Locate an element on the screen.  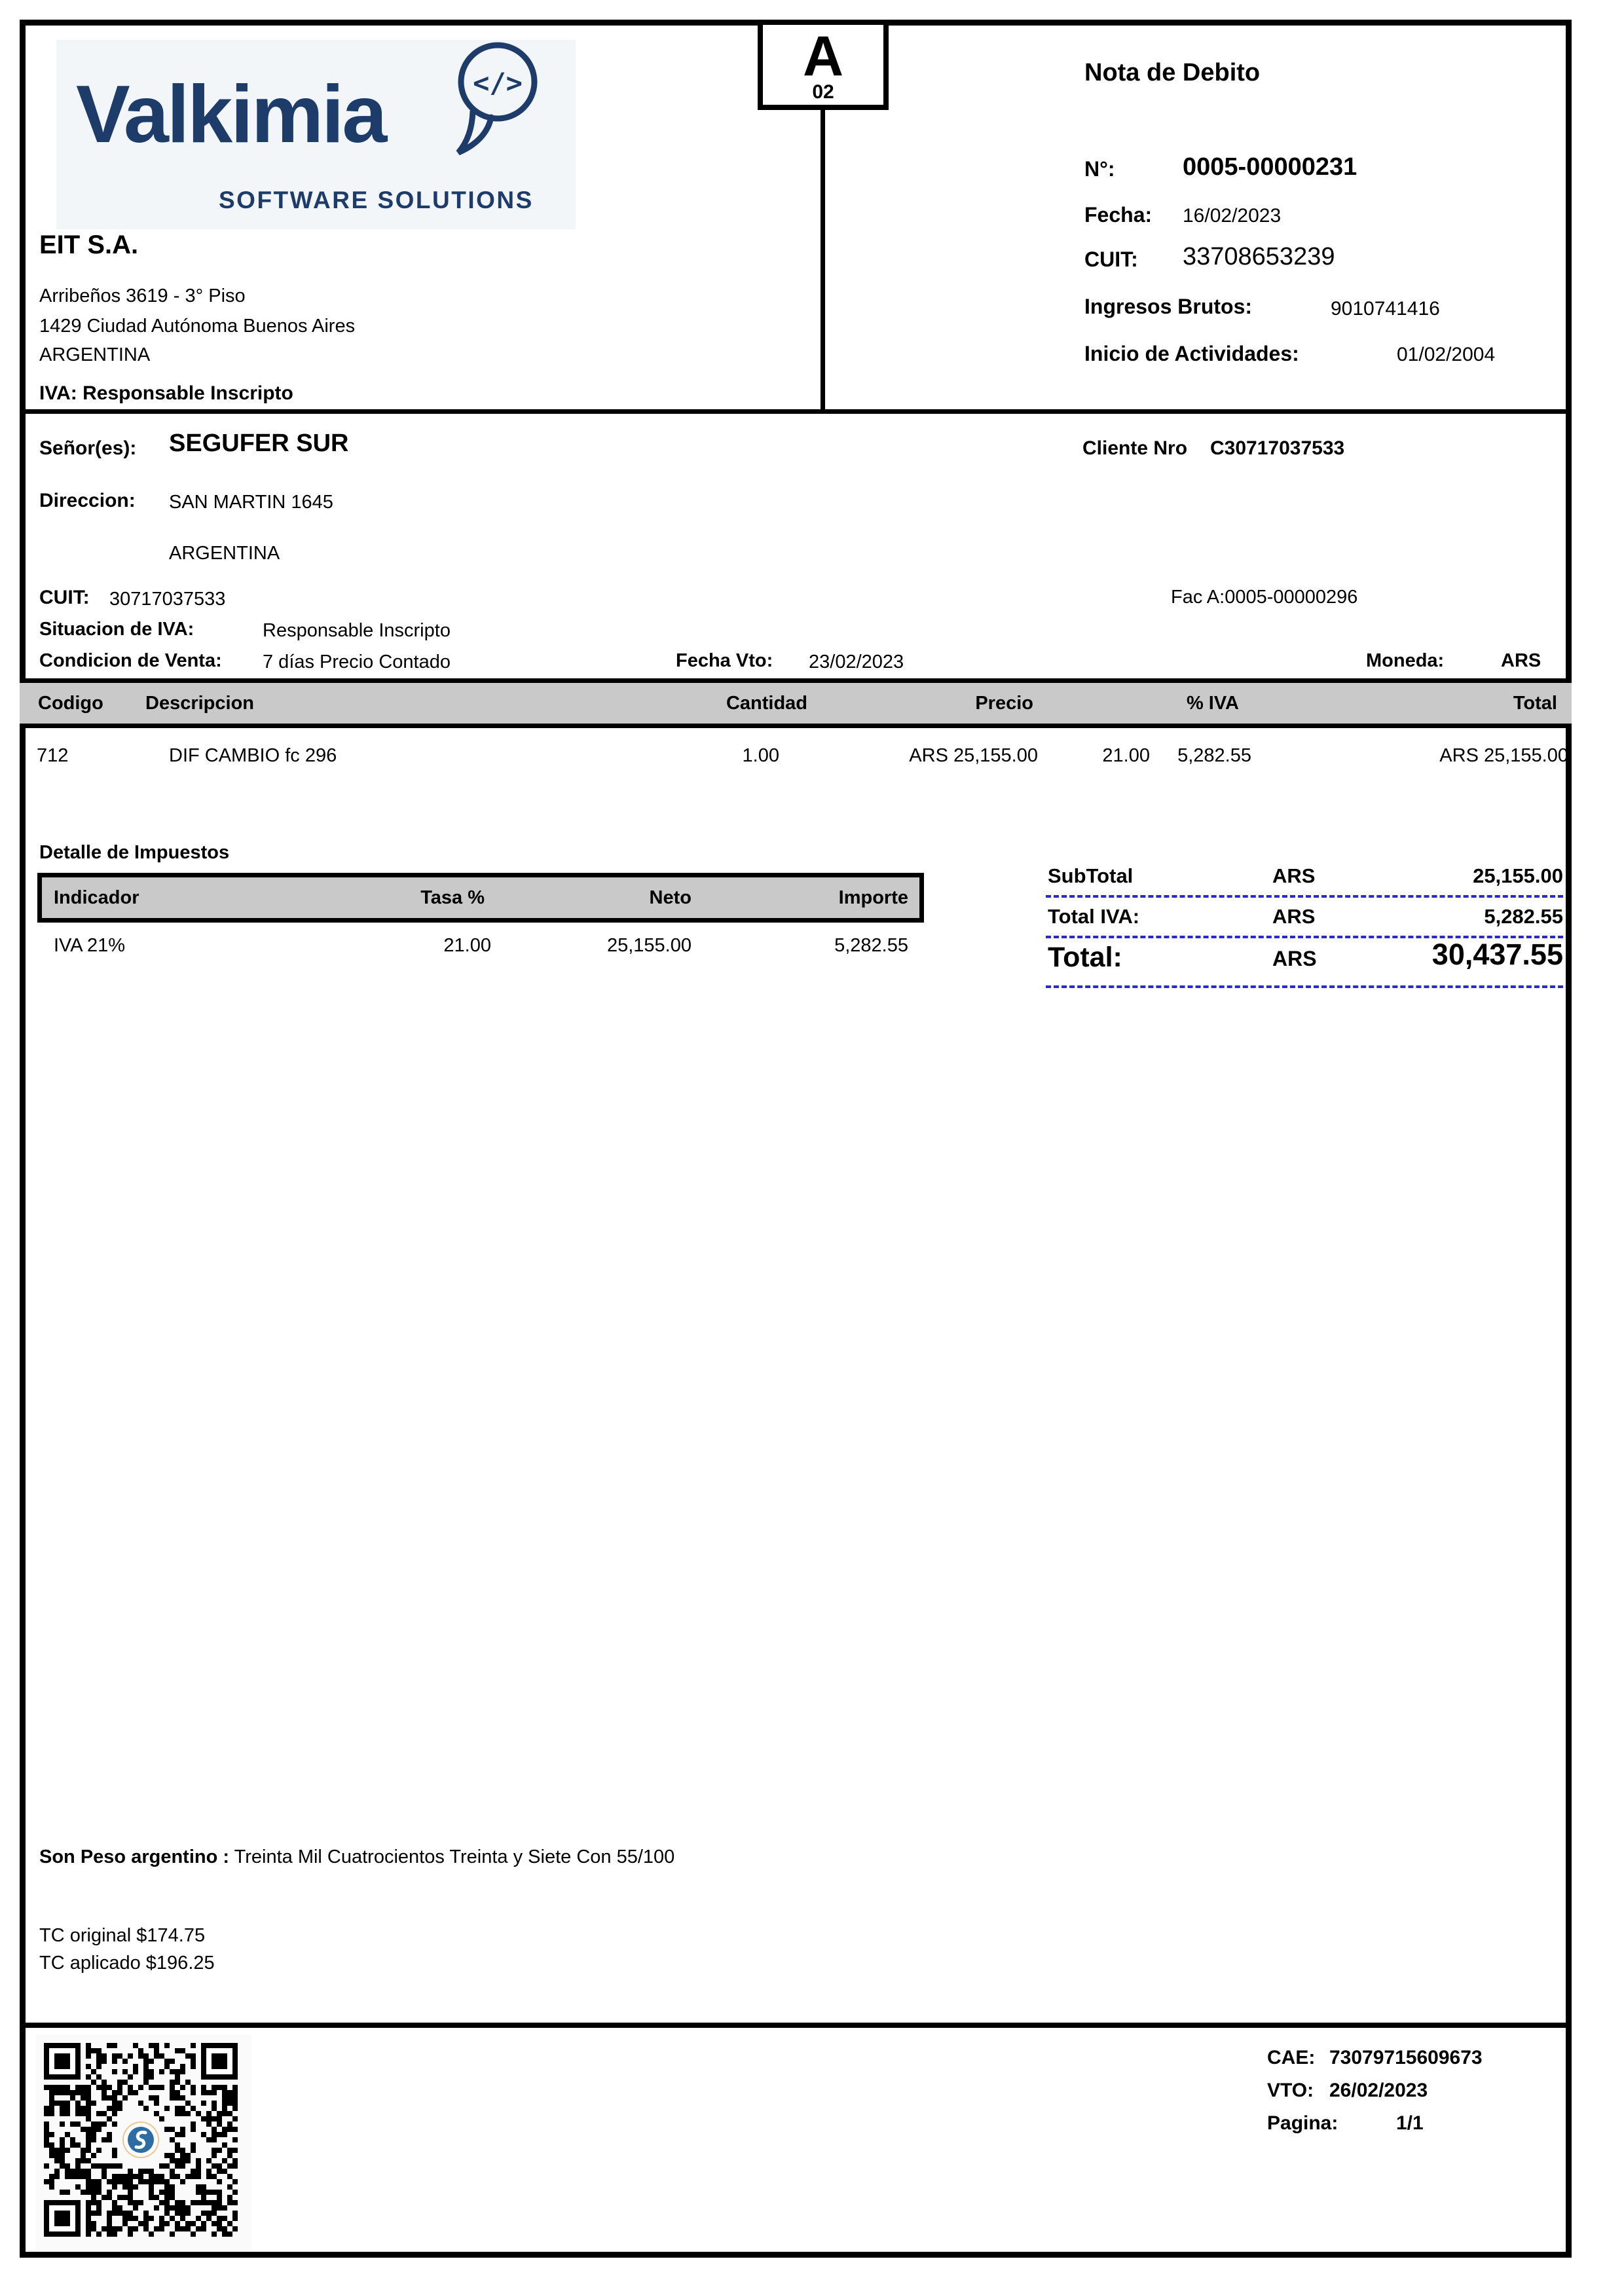
date-value: 16/02/2023 is located at coordinates (1232, 216).